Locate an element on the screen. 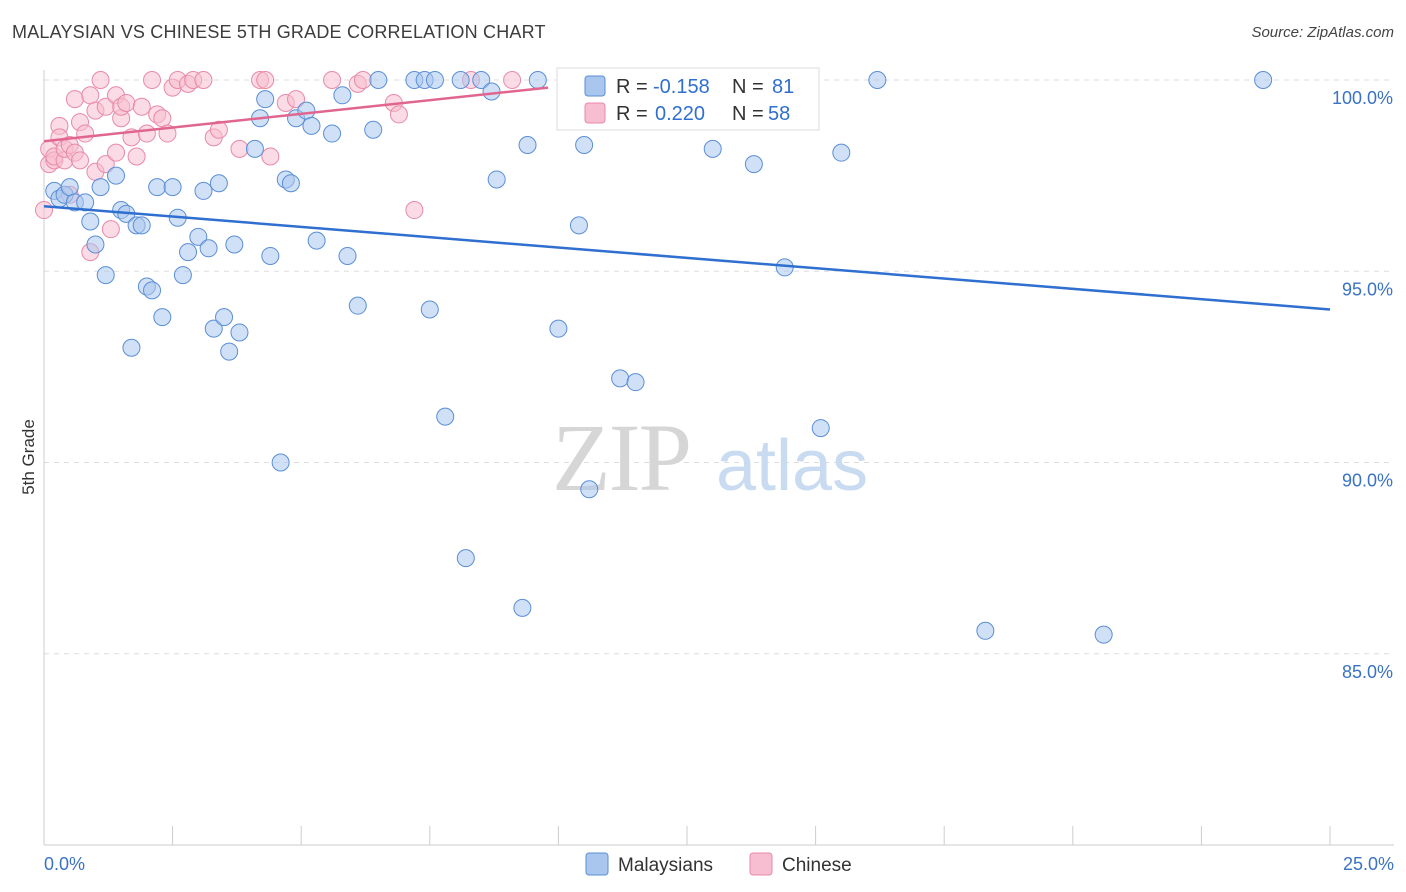 The height and width of the screenshot is (892, 1406). stats-legend: R = -0.158 N = 81 R = 0.220 N = 58 is located at coordinates (688, 99).